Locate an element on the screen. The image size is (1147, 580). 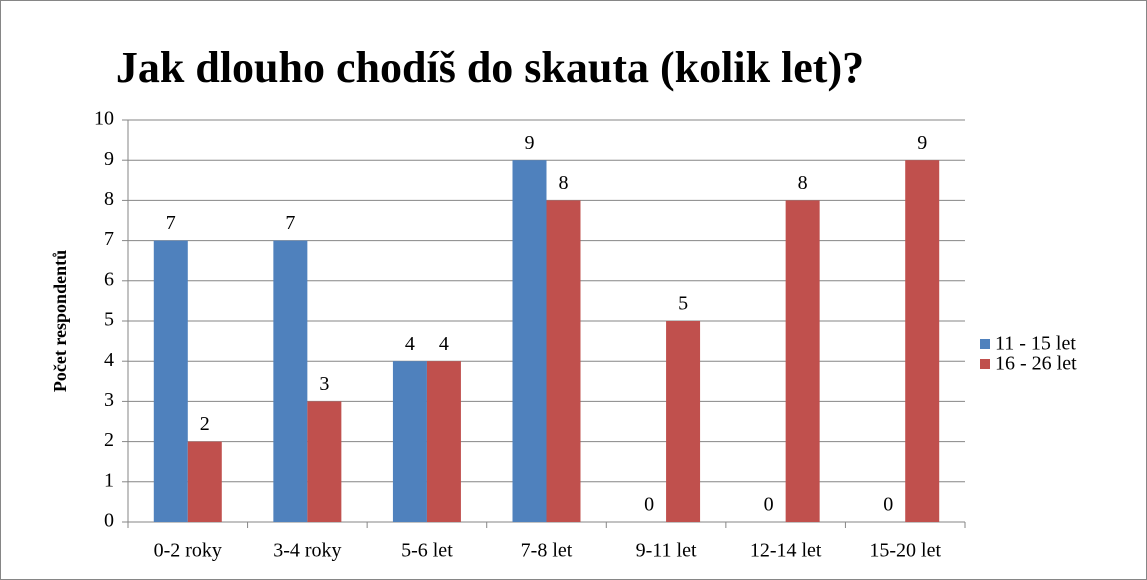
data-label: 2 is located at coordinates (205, 424).